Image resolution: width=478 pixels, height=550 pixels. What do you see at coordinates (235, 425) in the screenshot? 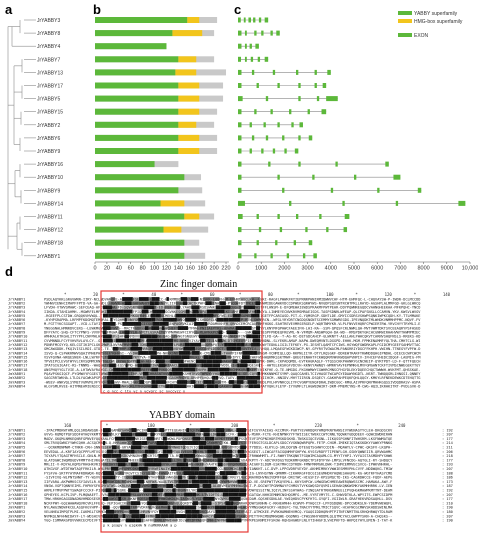
I see `alignment-position-label: 200` at bounding box center [235, 425].